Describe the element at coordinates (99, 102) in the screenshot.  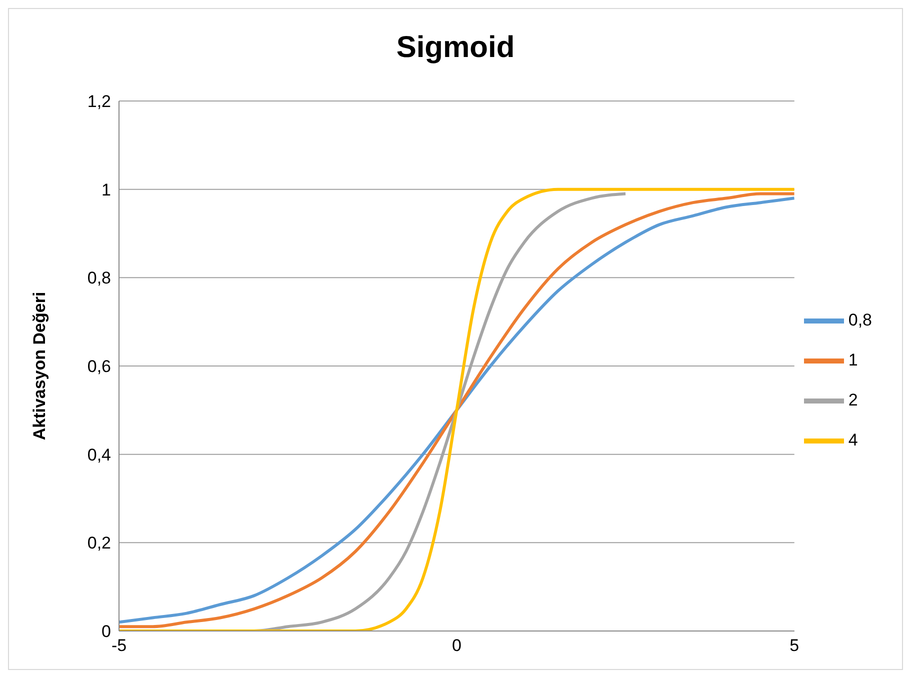
I see `y-tick-label: 1,2` at that location.